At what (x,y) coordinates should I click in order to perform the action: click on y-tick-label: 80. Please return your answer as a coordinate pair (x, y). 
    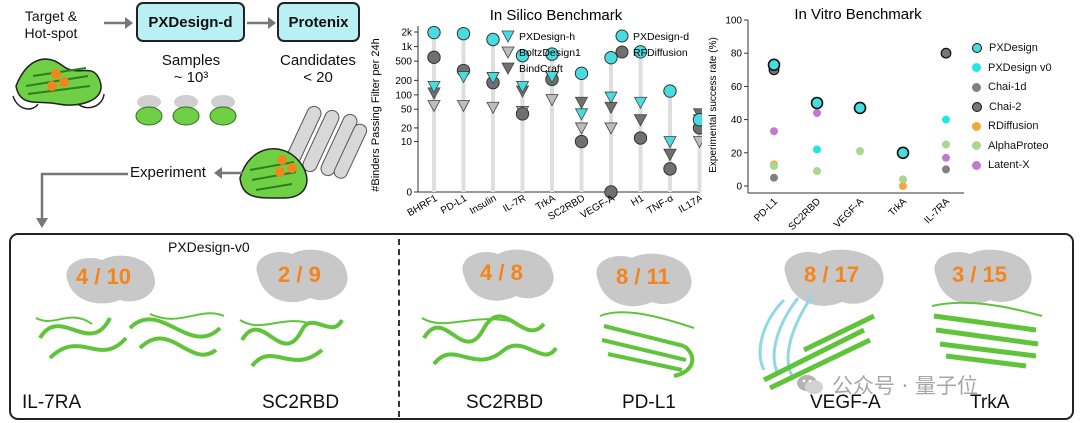
    Looking at the image, I should click on (737, 54).